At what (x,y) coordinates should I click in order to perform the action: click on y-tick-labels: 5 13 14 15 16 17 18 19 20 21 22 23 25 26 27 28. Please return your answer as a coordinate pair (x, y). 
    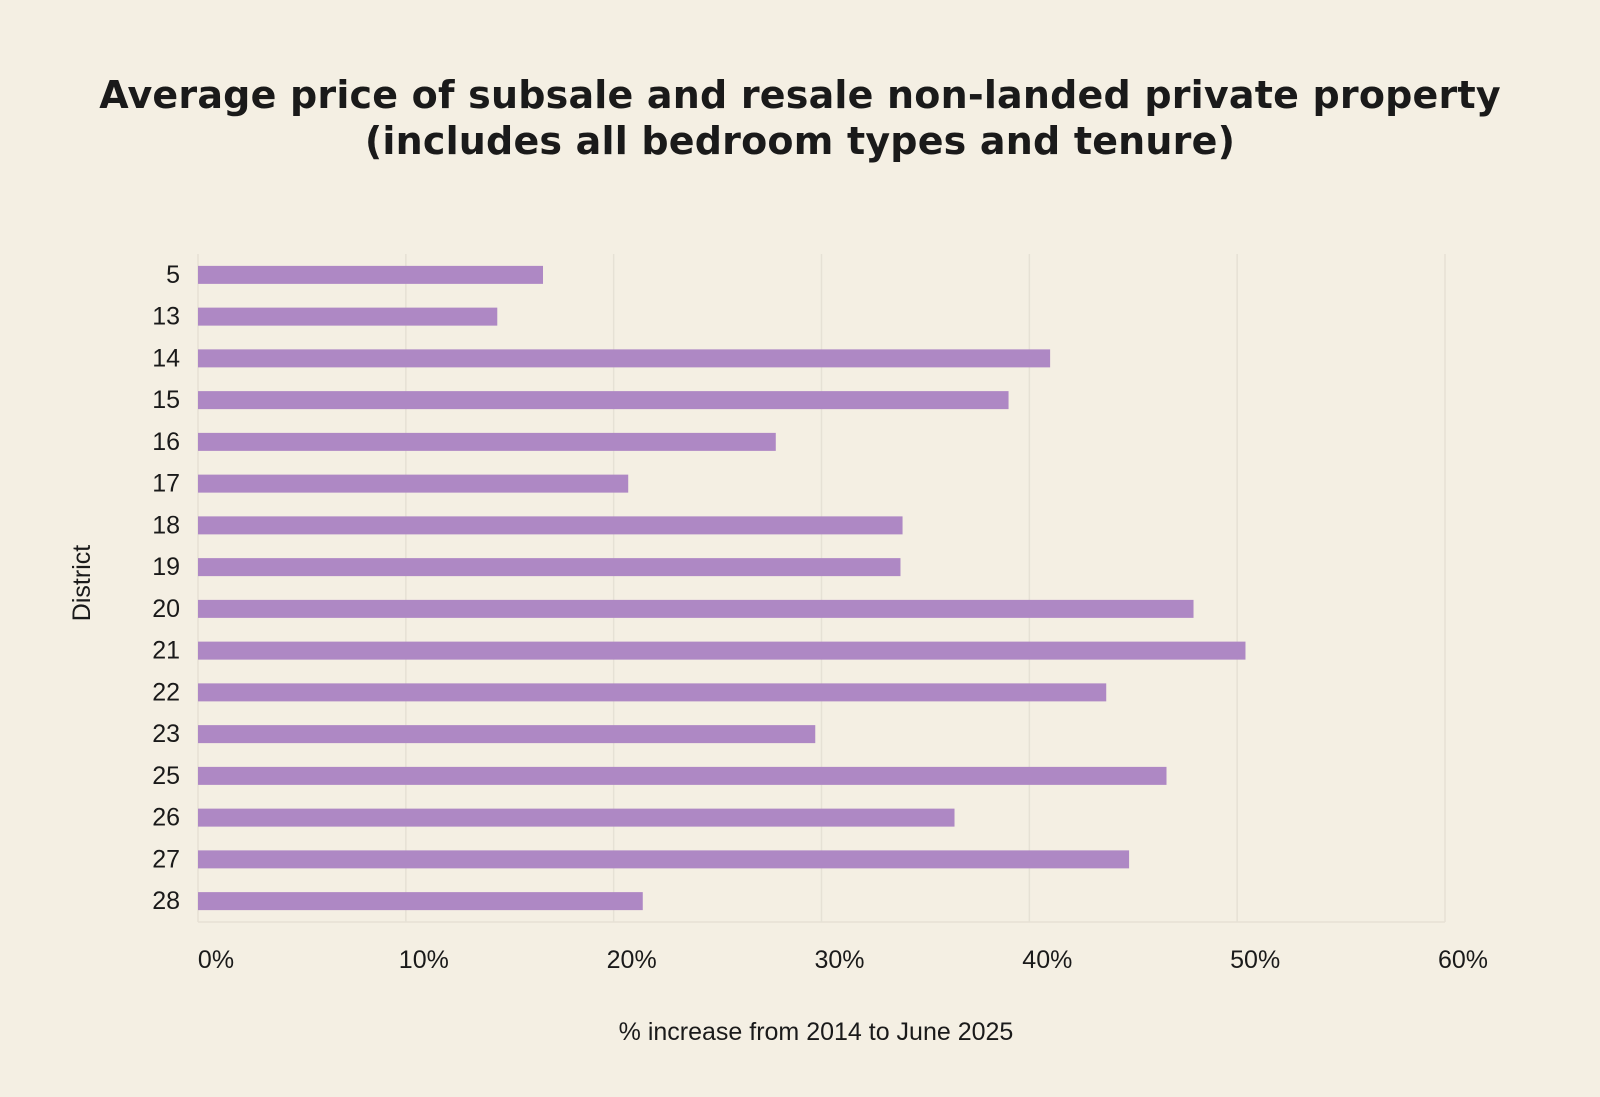
    Looking at the image, I should click on (166, 588).